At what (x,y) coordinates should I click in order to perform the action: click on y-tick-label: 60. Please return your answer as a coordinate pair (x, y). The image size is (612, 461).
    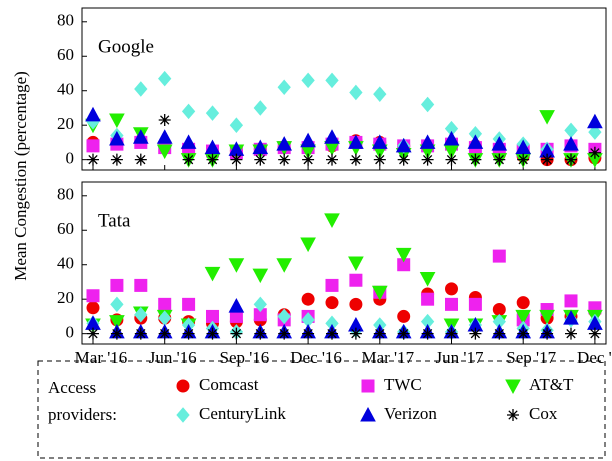
    Looking at the image, I should click on (65, 54).